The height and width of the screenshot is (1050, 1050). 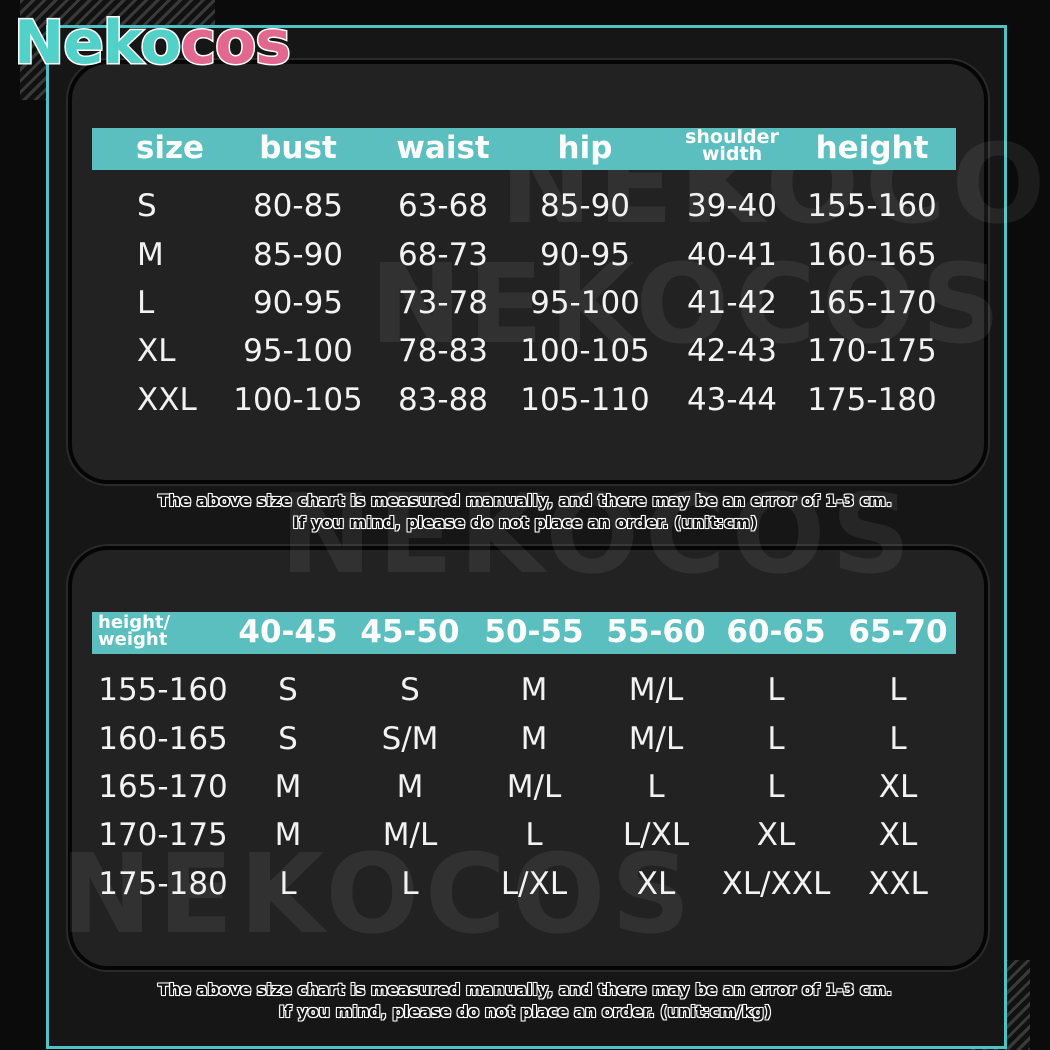 What do you see at coordinates (585, 148) in the screenshot?
I see `column-header: hip` at bounding box center [585, 148].